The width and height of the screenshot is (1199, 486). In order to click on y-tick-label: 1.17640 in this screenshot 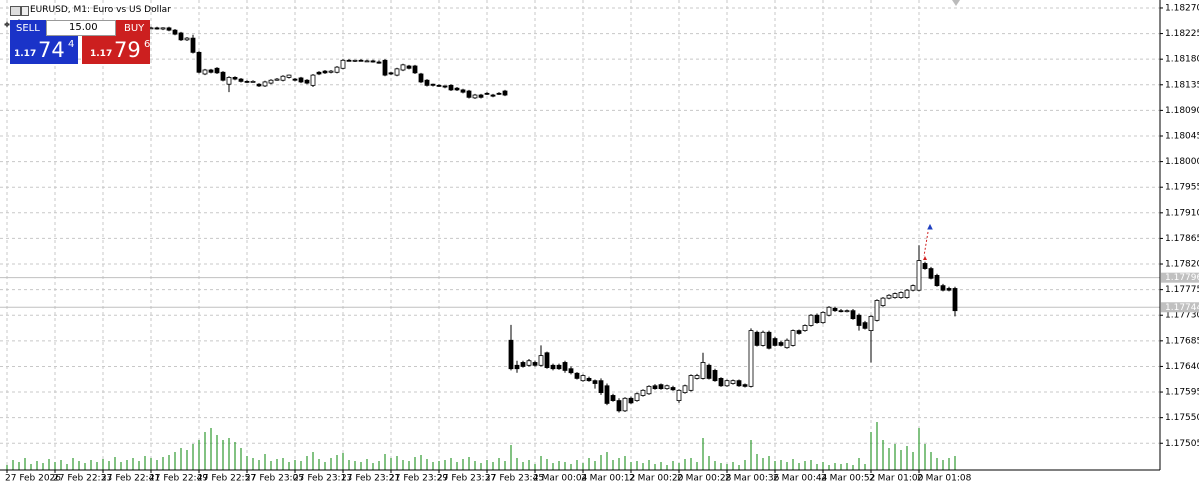, I will do `click(1182, 367)`.